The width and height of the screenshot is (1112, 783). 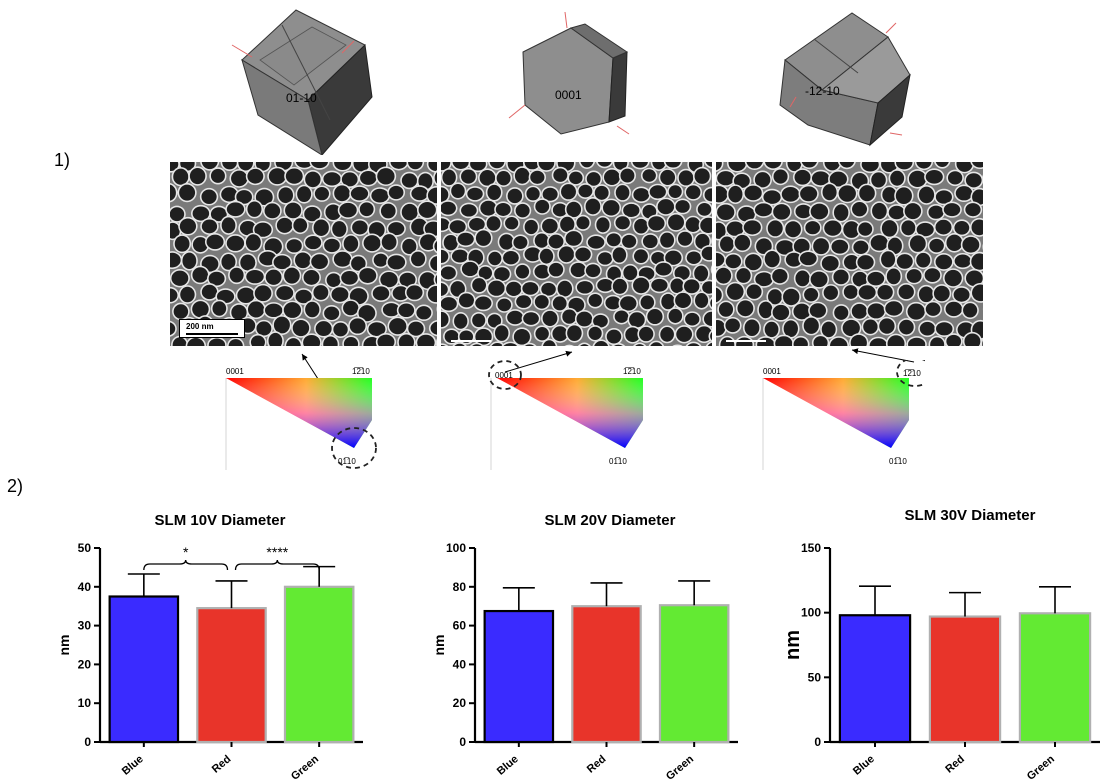 I want to click on bar-chart-30v: 0 50 100 150 nm Blue Red Green, so click(x=942, y=662).